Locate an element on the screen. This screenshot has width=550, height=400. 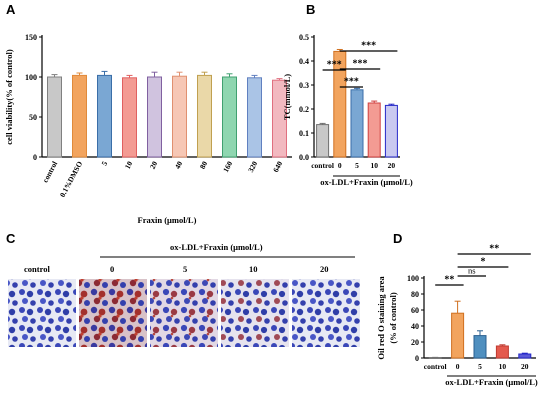
x-tick-label-A-6: 80 is located at coordinates (204, 164).